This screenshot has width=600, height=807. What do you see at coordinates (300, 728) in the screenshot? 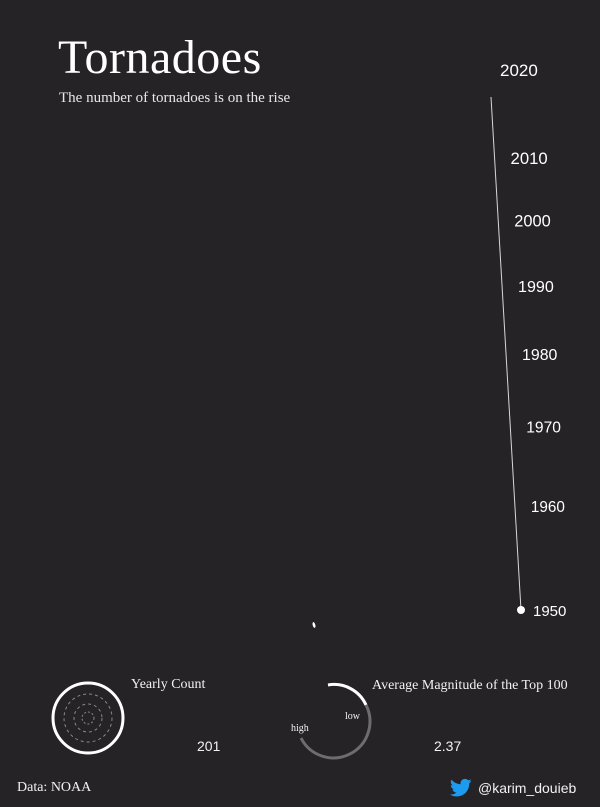
I see `magnitude-high-label: high` at bounding box center [300, 728].